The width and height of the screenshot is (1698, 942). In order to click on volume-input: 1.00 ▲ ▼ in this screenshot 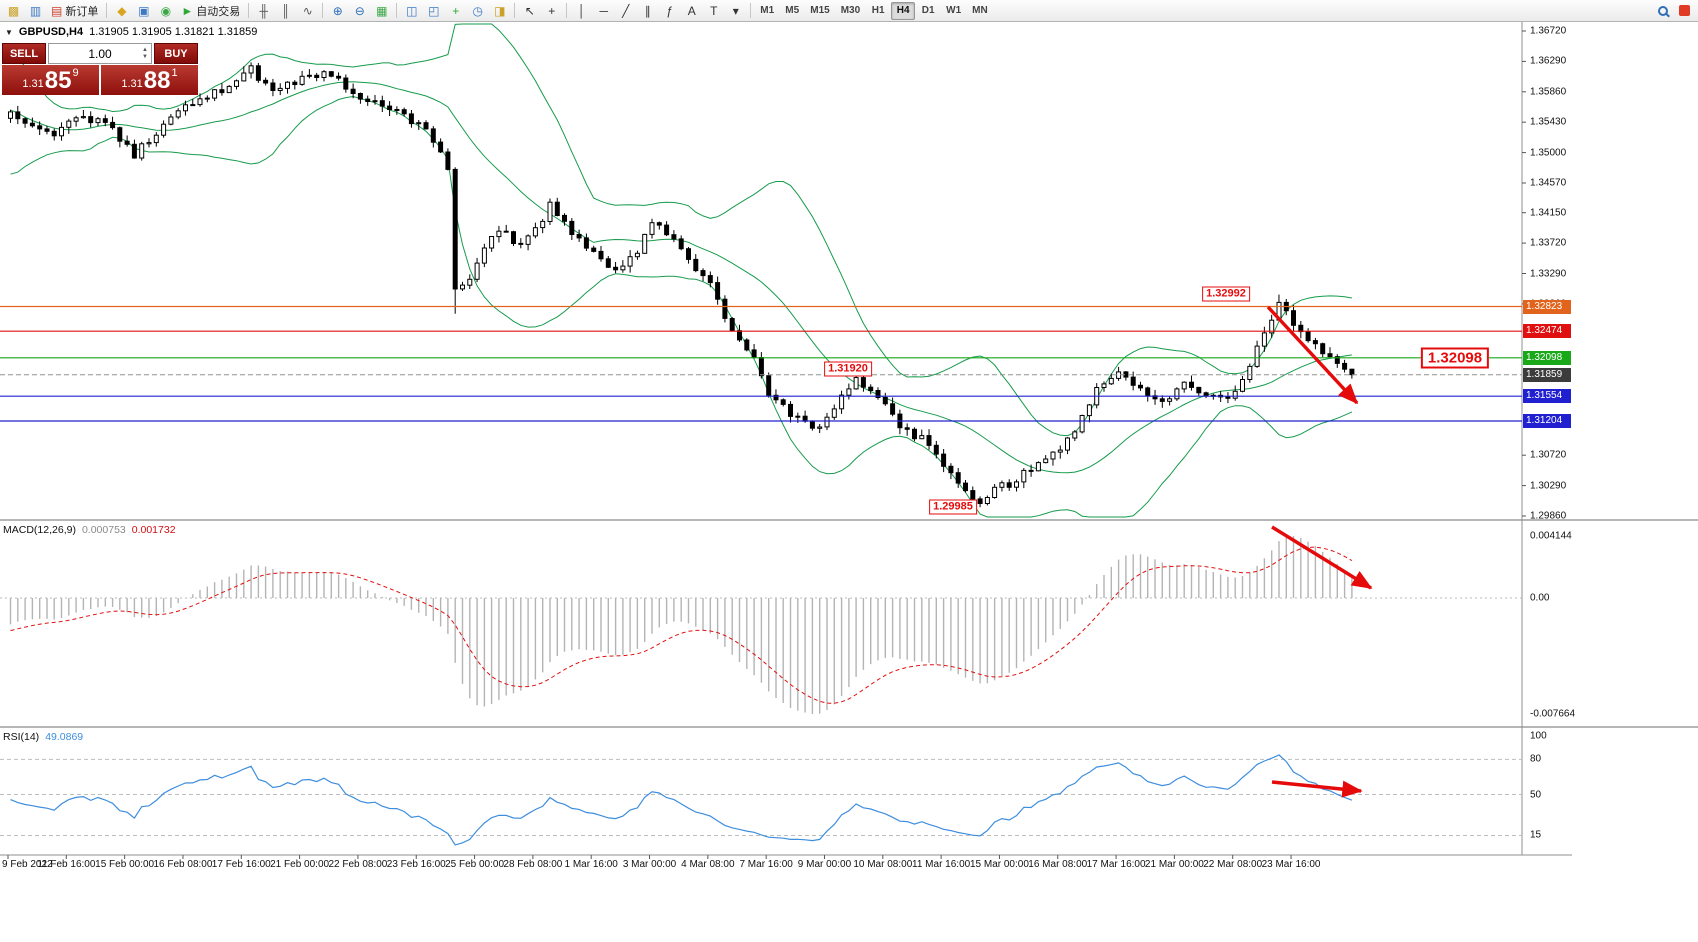, I will do `click(100, 53)`.